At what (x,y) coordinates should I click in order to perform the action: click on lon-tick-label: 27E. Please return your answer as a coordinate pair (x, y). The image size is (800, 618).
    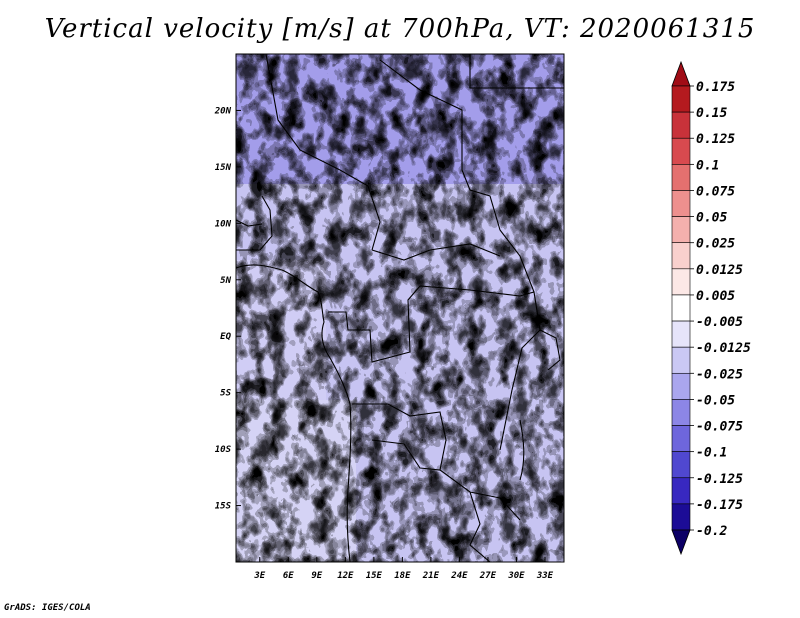
    Looking at the image, I should click on (488, 576).